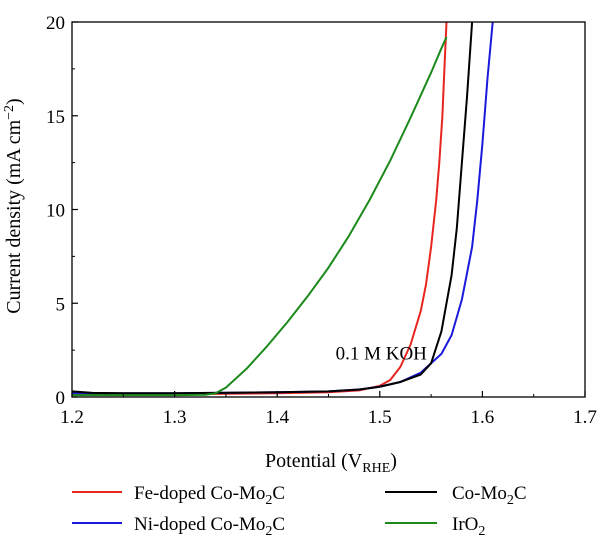  I want to click on legend-item-ni-doped: Ni-doped Co-Mo2C, so click(178, 526).